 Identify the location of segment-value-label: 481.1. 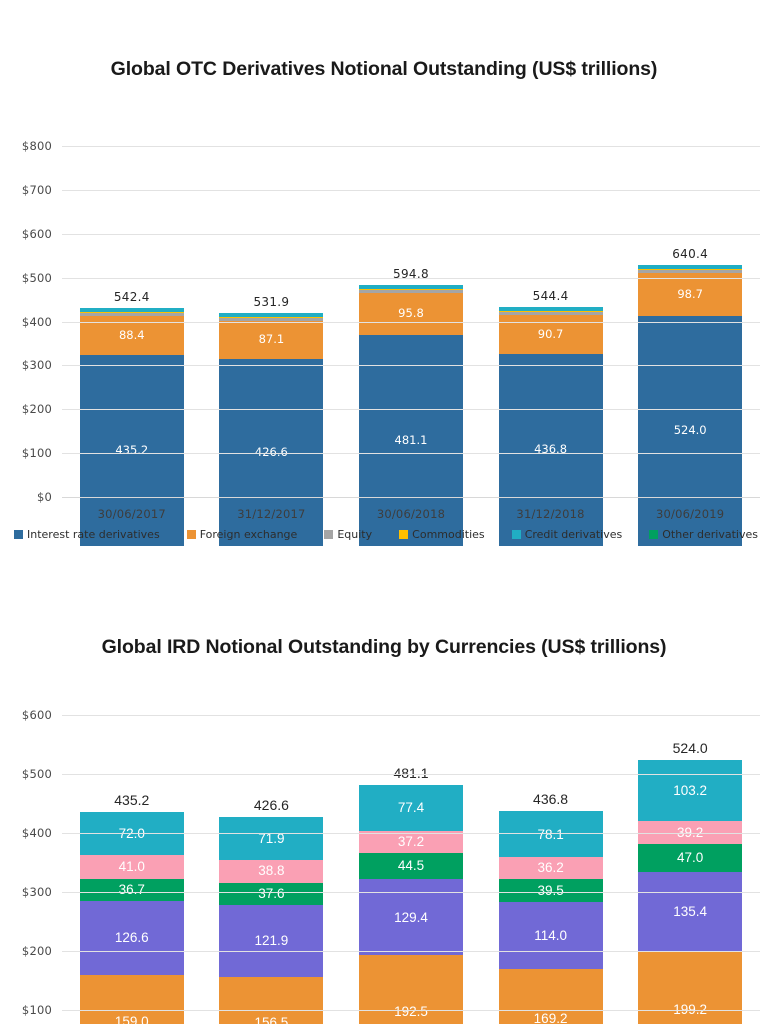
(411, 439).